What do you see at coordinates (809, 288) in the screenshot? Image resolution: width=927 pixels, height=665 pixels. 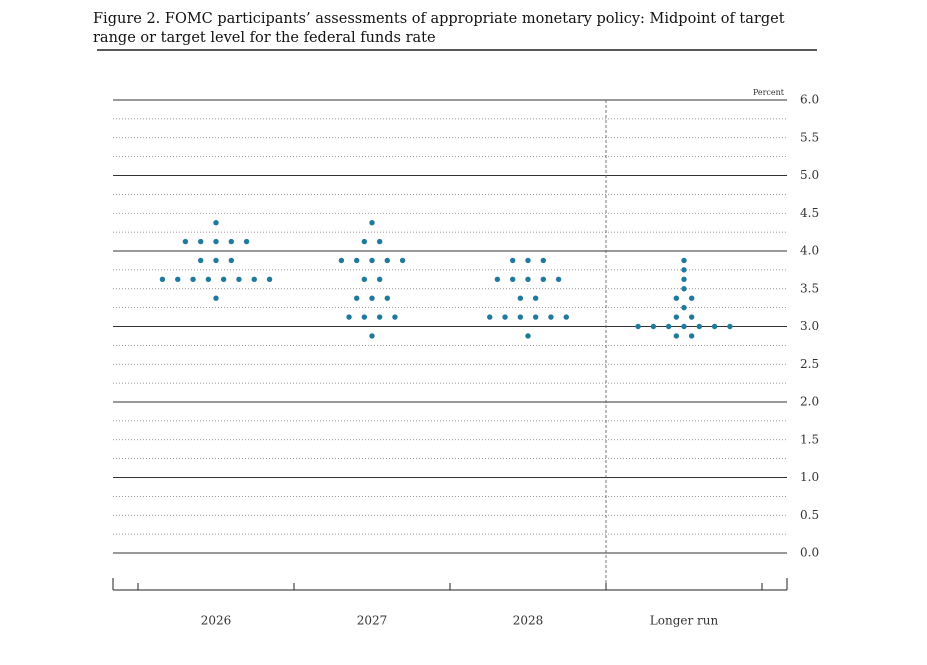 I see `y-tick-label: 3.5` at bounding box center [809, 288].